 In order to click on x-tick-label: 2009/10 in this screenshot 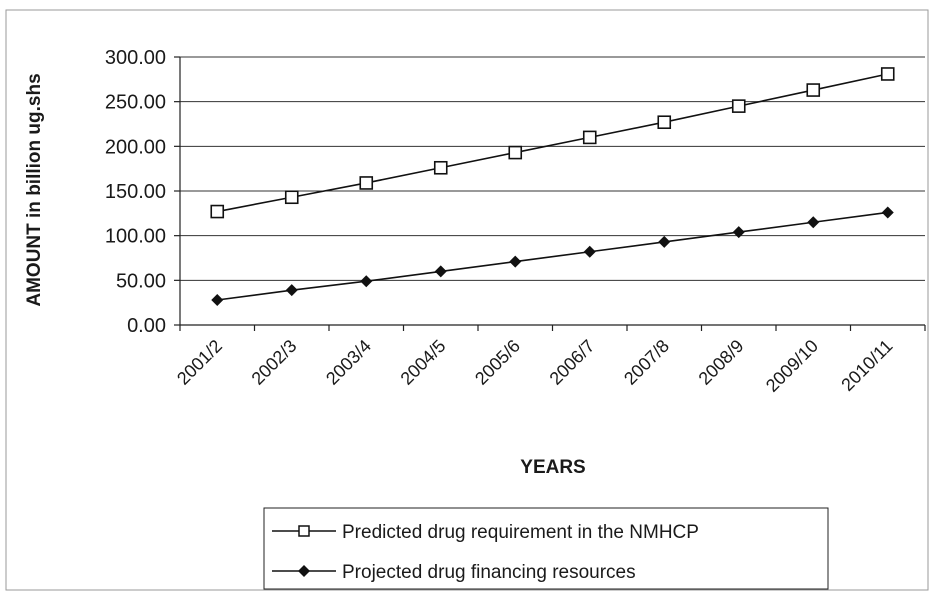, I will do `click(792, 366)`.